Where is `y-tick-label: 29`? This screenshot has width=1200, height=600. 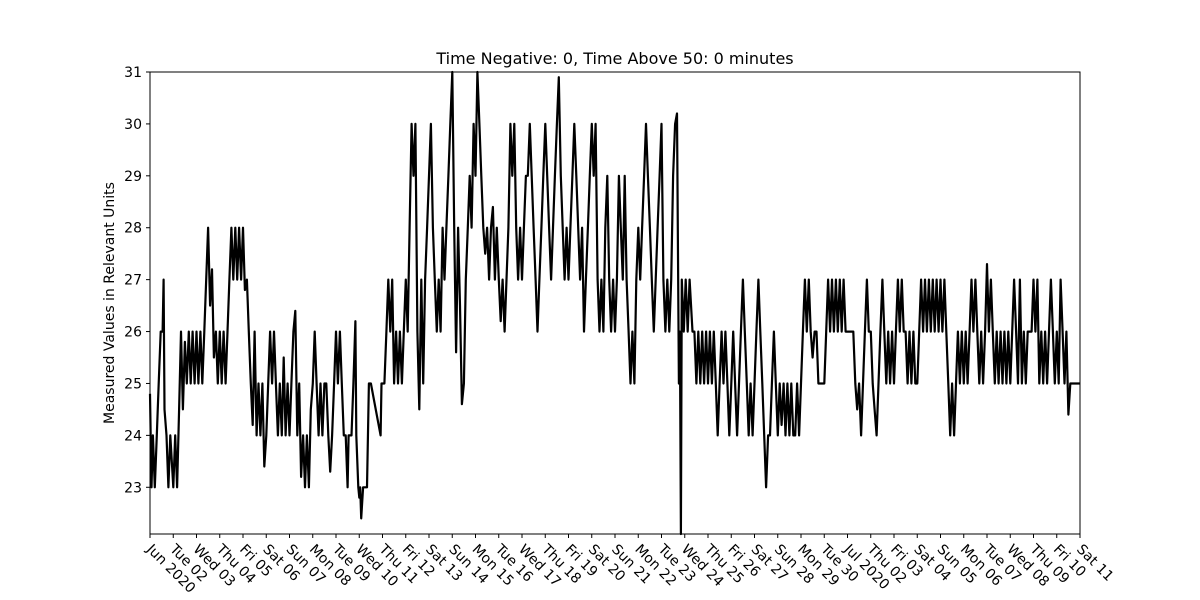 y-tick-label: 29 is located at coordinates (133, 177).